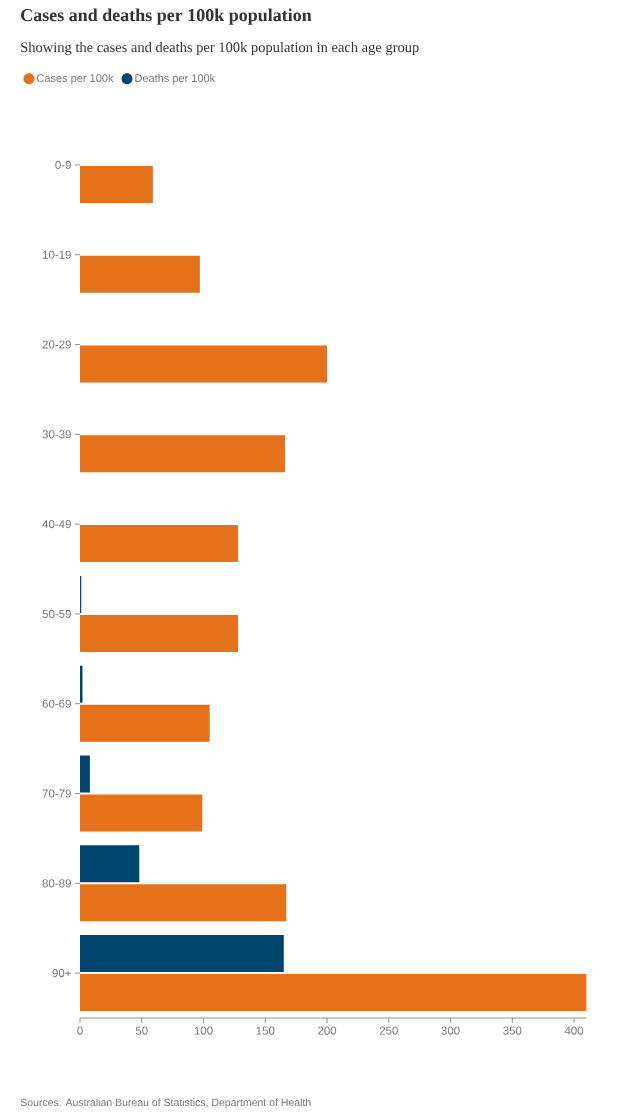 The width and height of the screenshot is (618, 1113). Describe the element at coordinates (220, 48) in the screenshot. I see `chart-subtitle: Showing the cases and deaths per 100k population in each age group` at that location.